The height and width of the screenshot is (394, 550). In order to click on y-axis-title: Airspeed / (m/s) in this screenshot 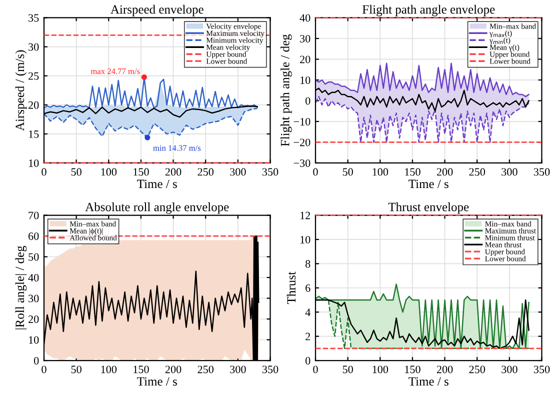, I will do `click(21, 90)`.